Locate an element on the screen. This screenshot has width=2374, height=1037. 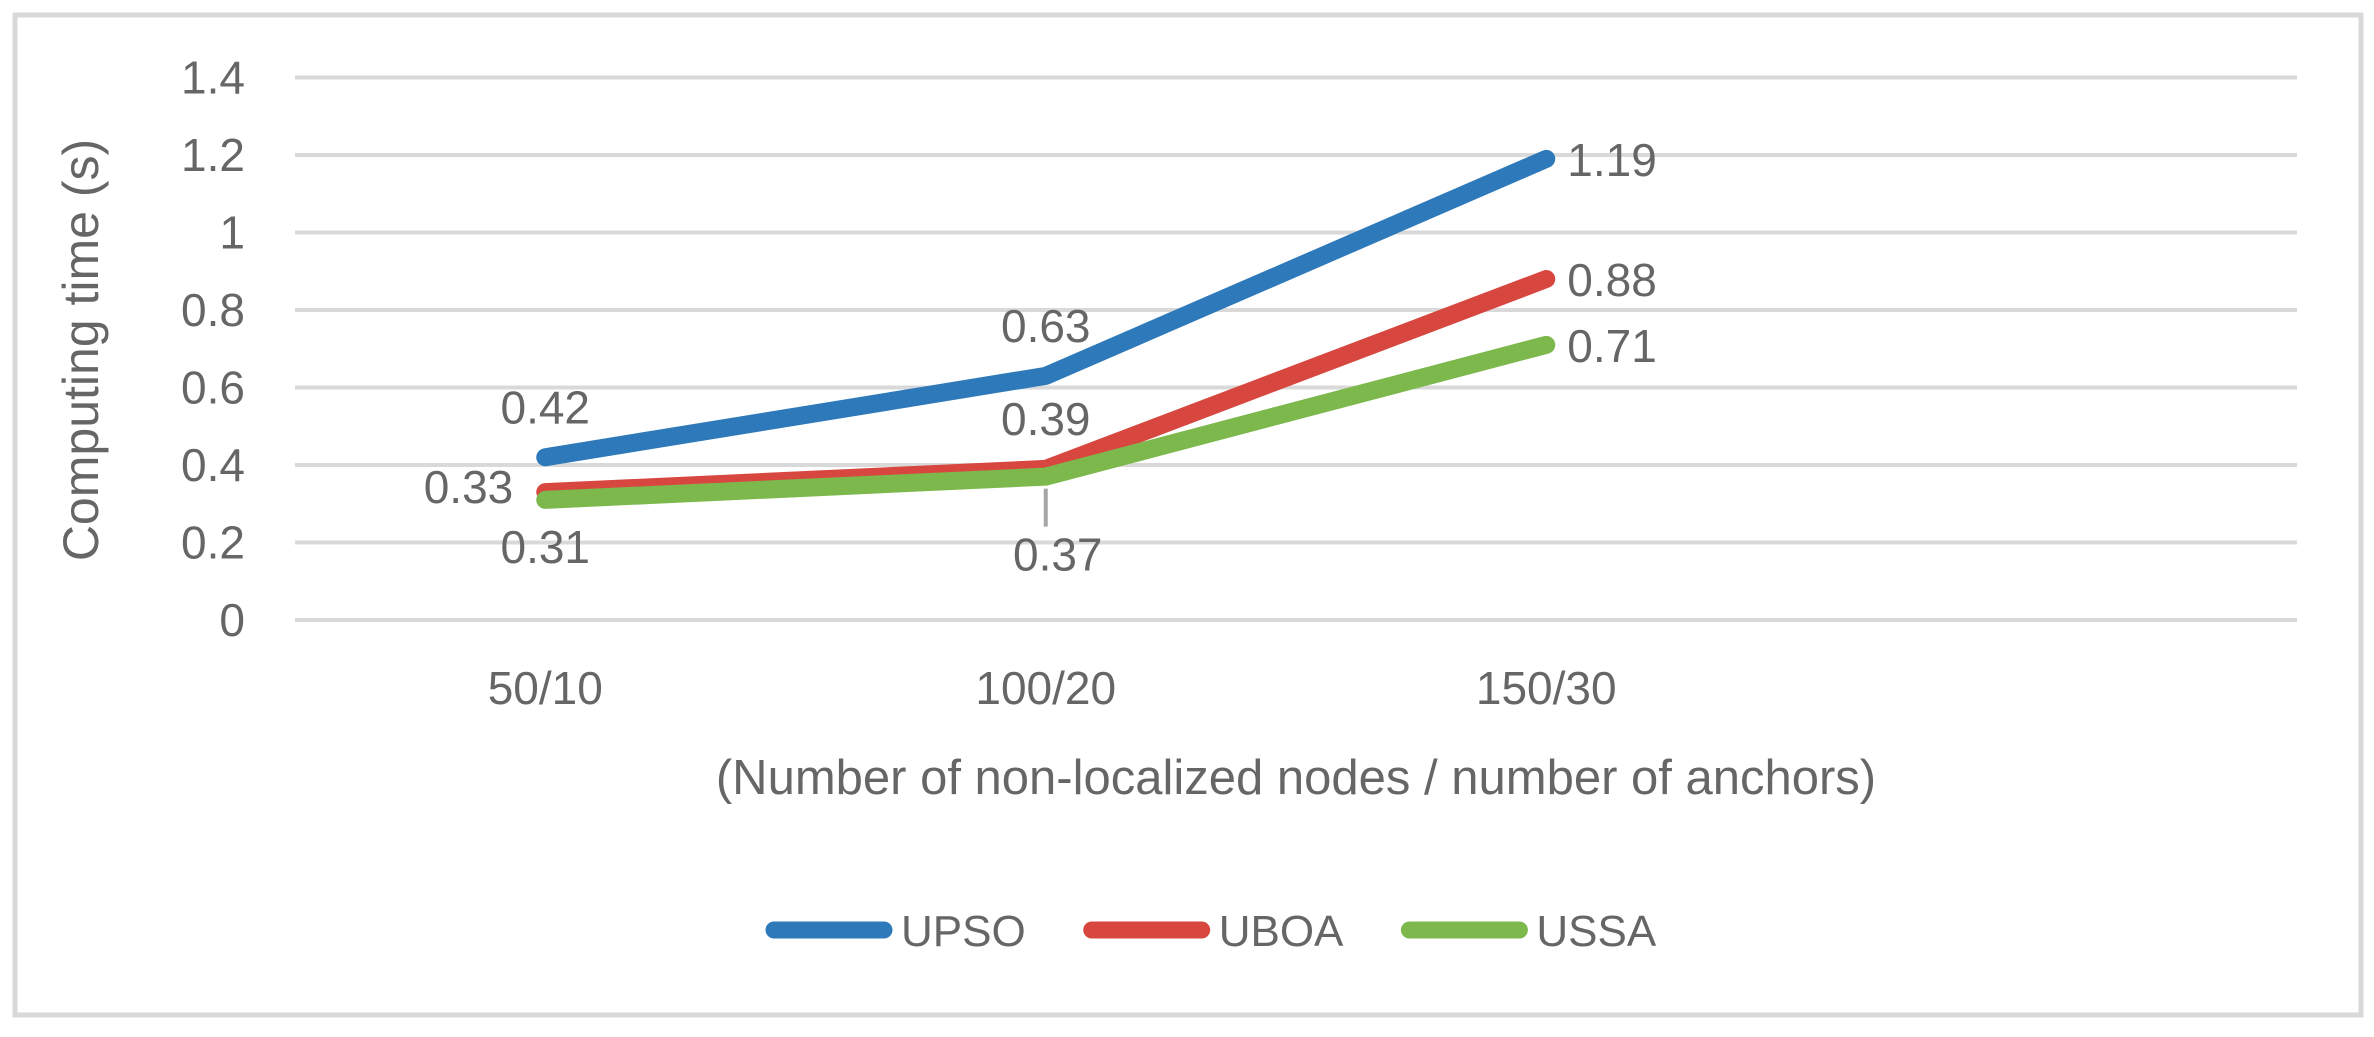
legend-item-upso: UPSO is located at coordinates (895, 931).